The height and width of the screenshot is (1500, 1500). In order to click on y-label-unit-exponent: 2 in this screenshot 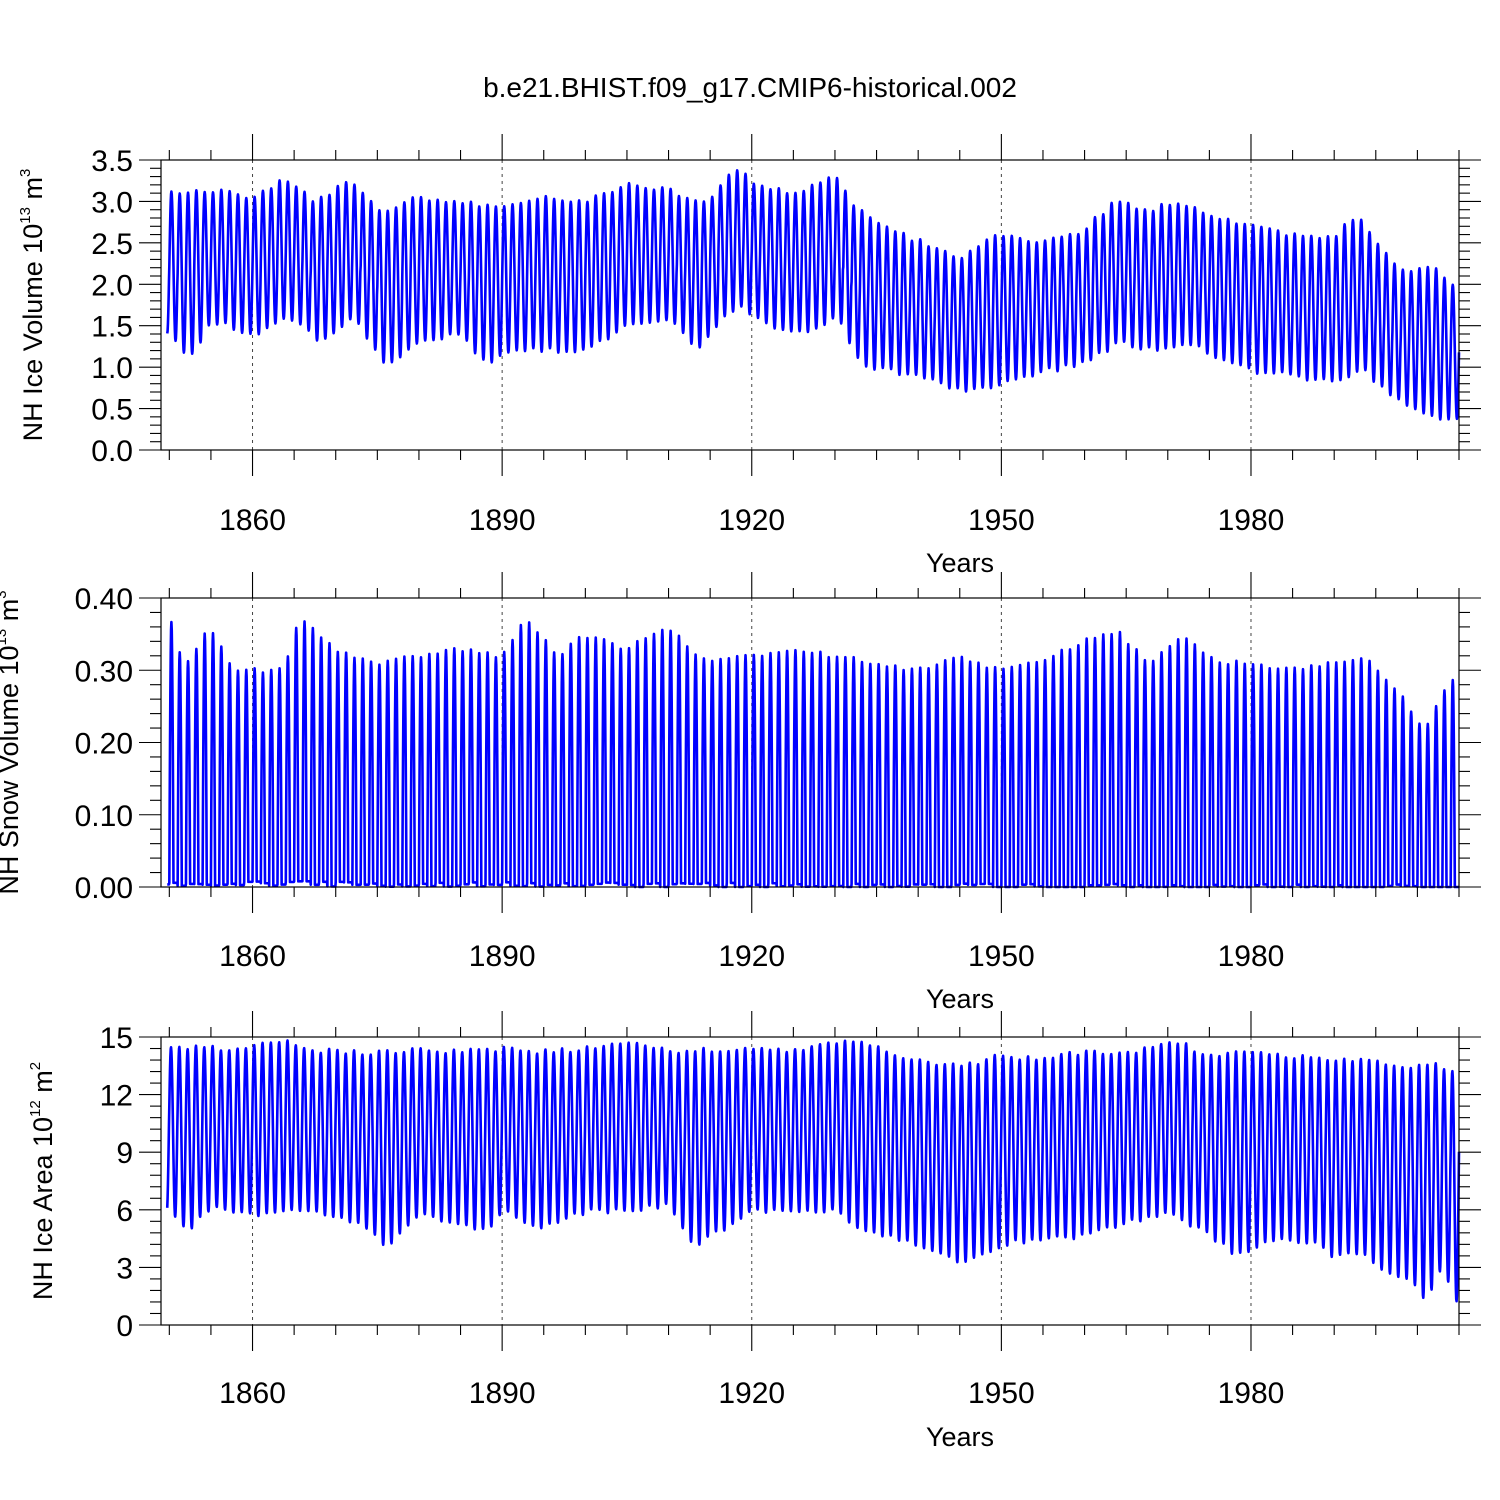, I will do `click(35, 1066)`.